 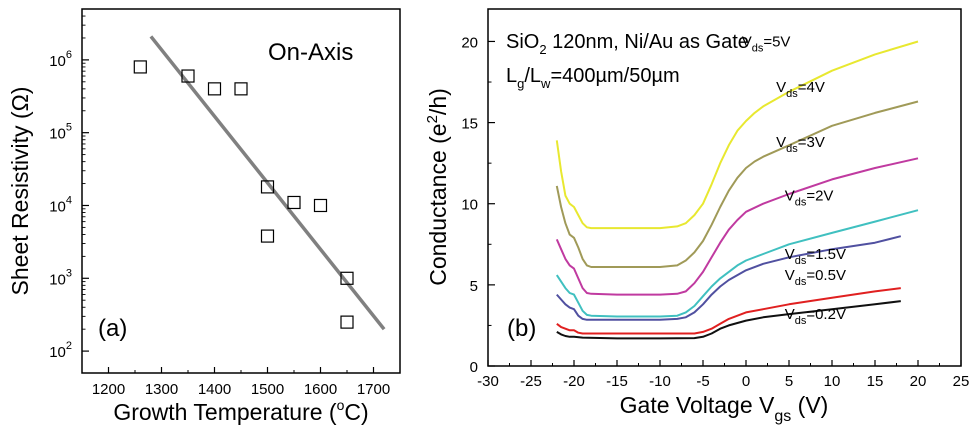 What do you see at coordinates (724, 408) in the screenshot?
I see `panel-b-x-axis-label: Gate Voltage Vgs (V)` at bounding box center [724, 408].